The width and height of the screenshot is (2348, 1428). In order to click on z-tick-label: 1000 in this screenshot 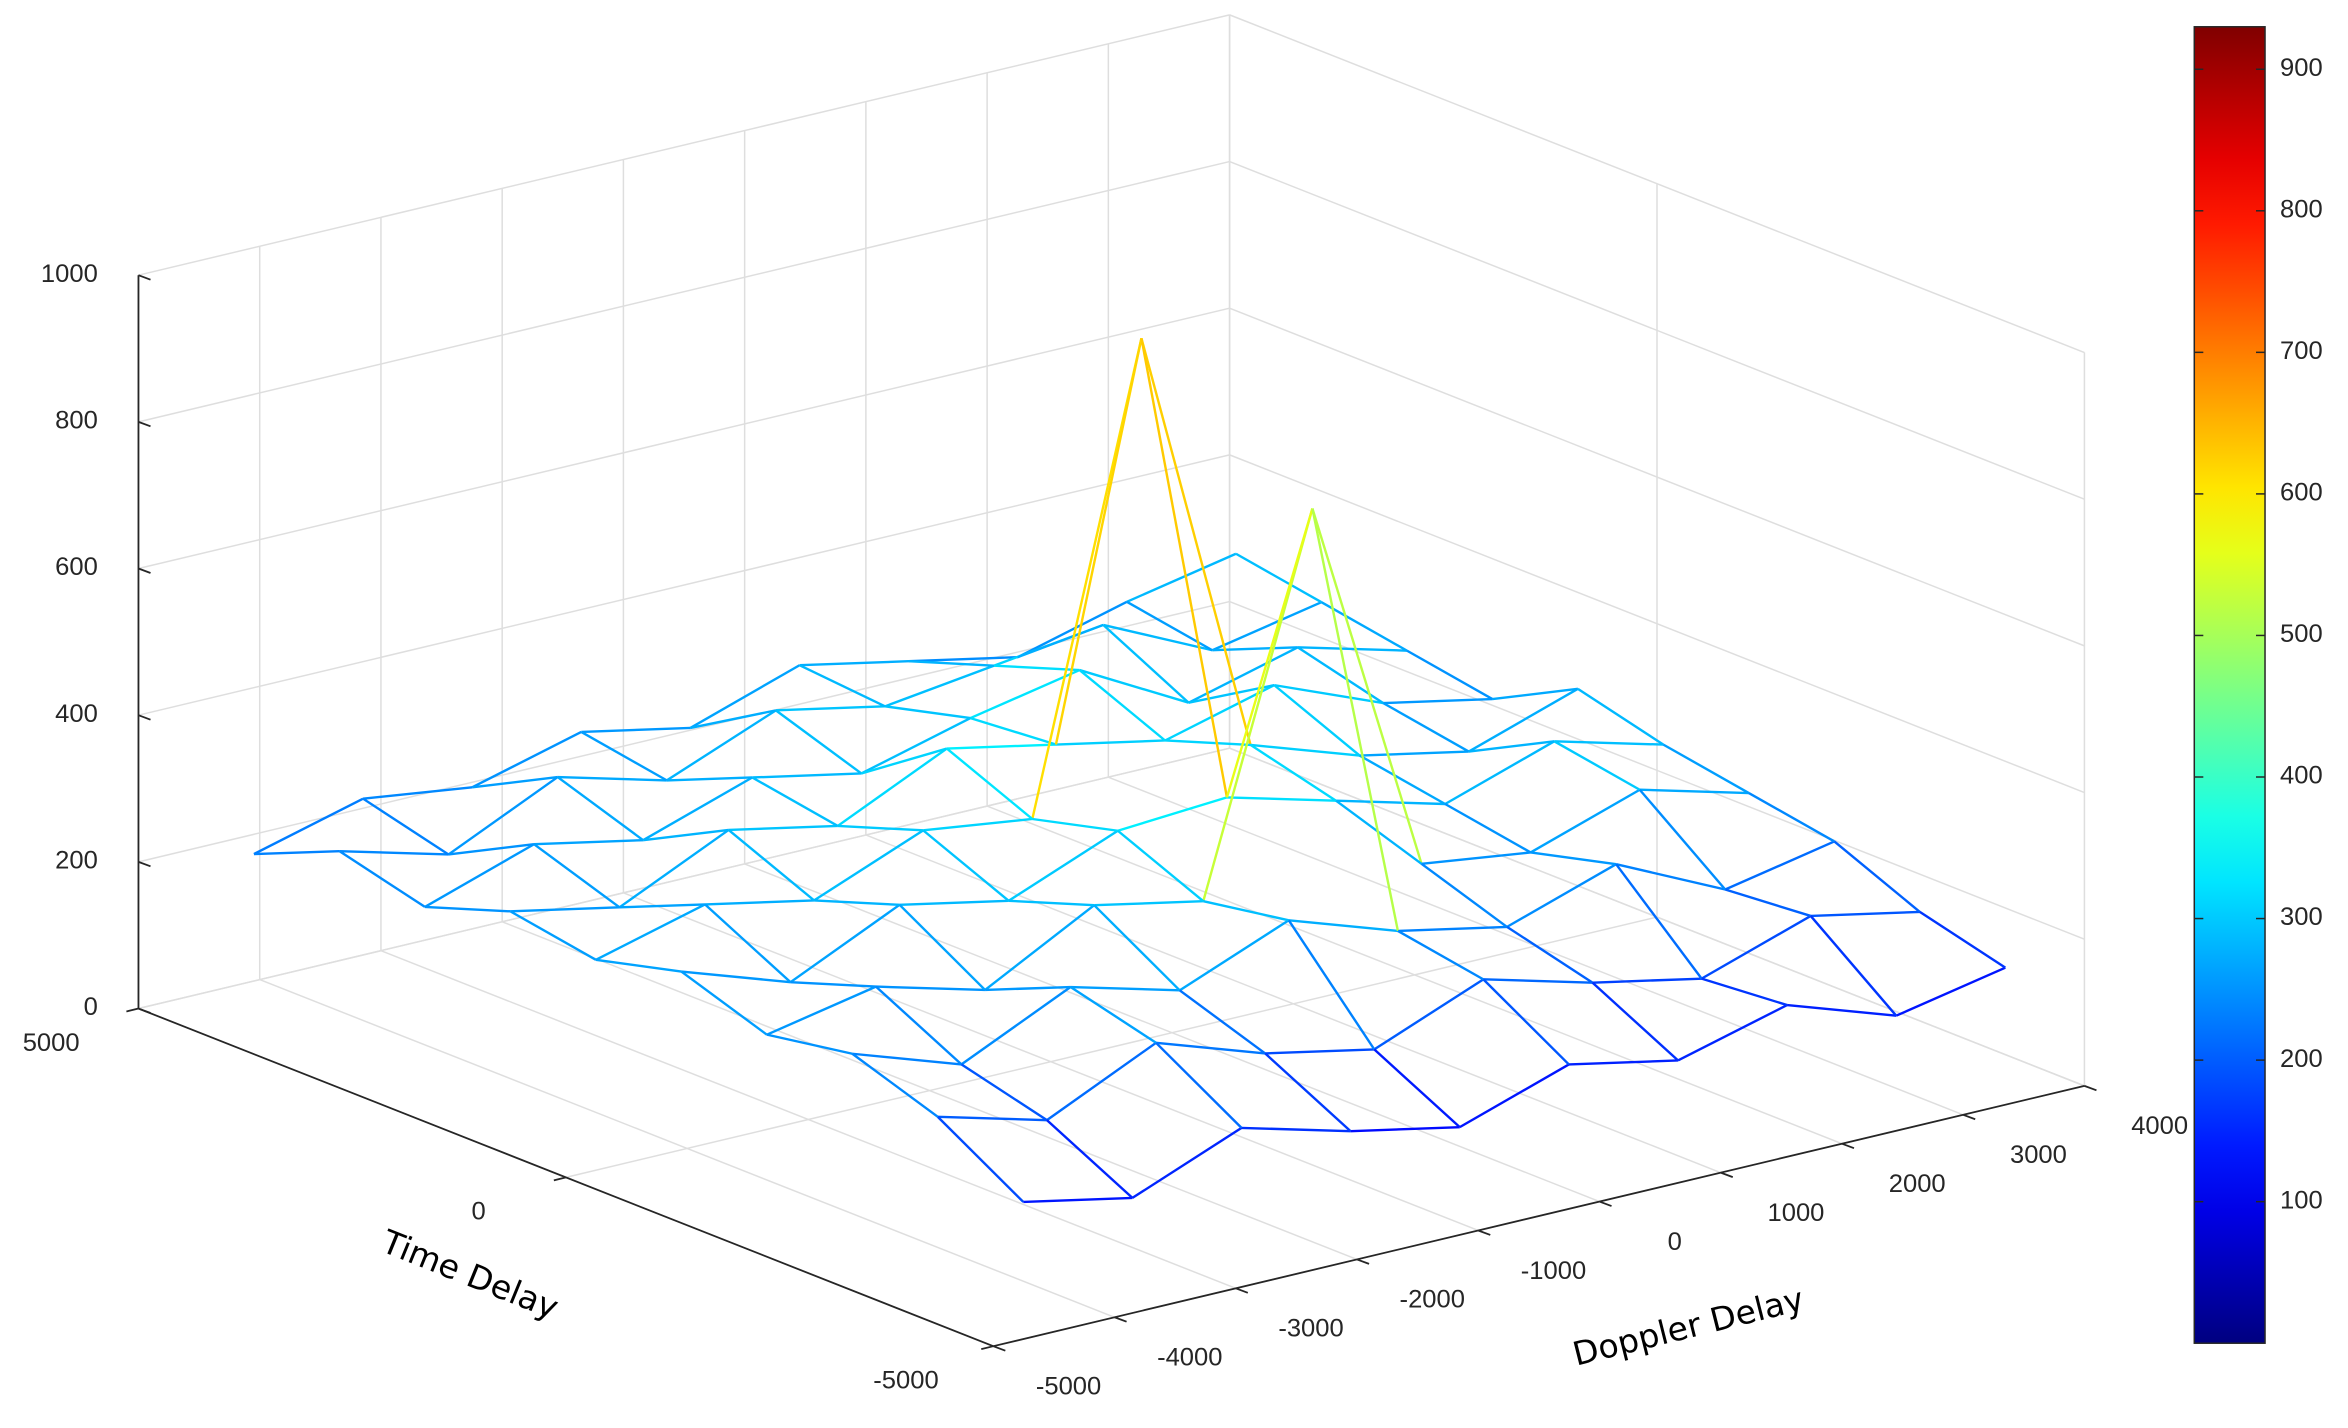, I will do `click(69, 274)`.